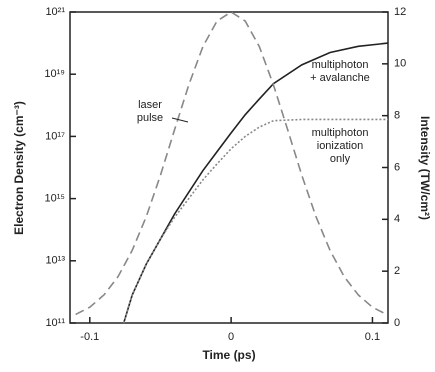  I want to click on annotation-line: only, so click(340, 159).